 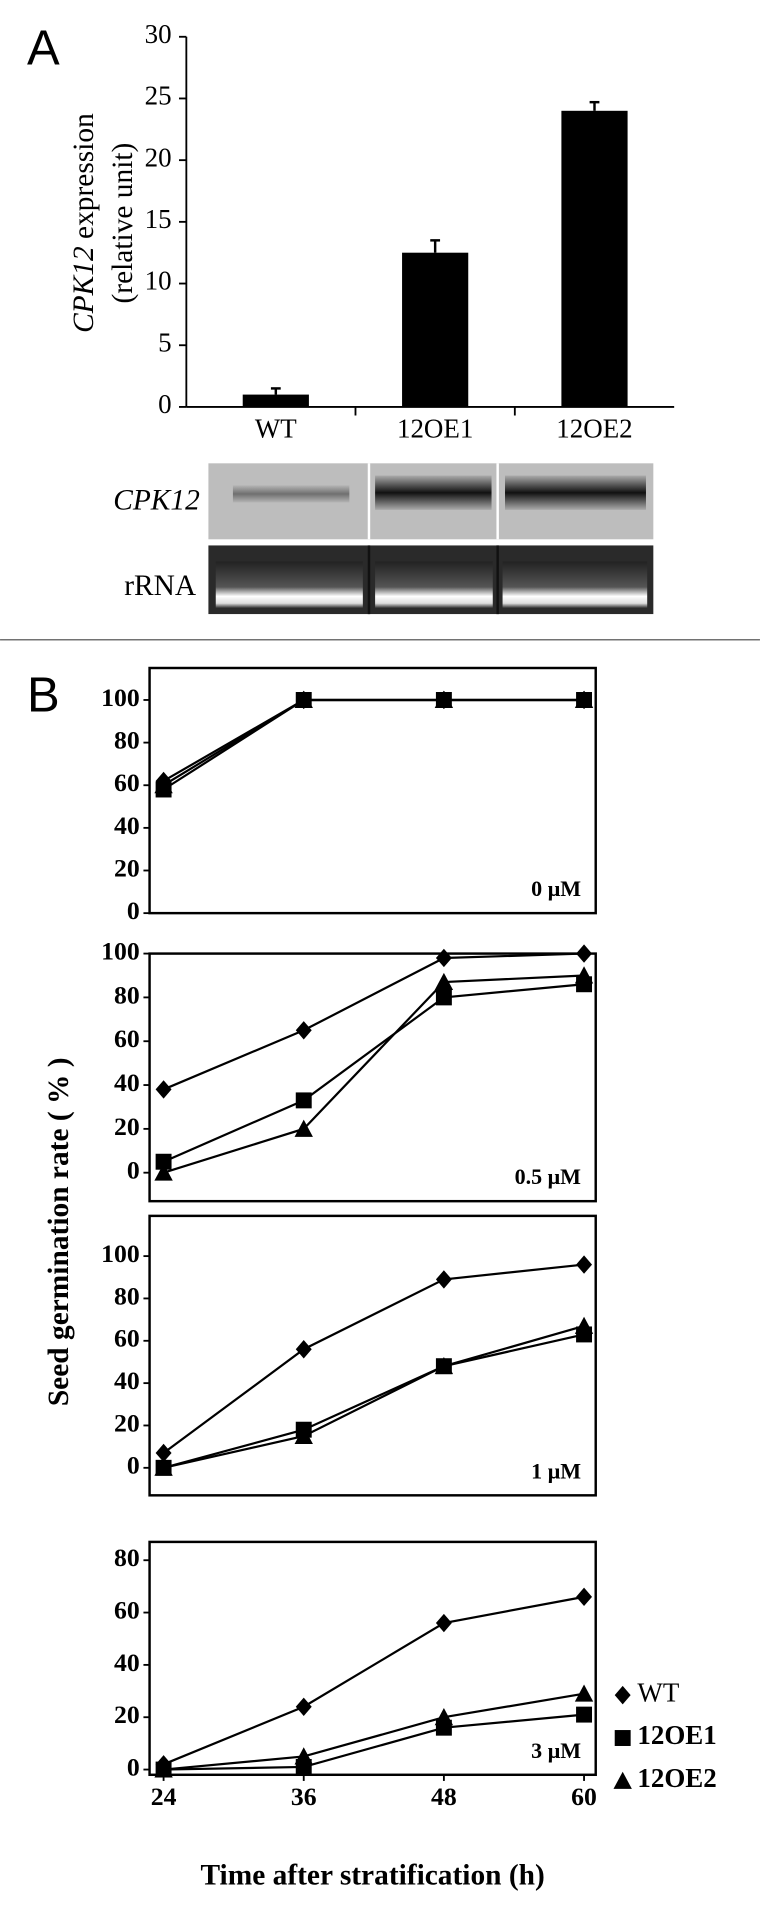 What do you see at coordinates (84, 289) in the screenshot?
I see `y-label-gene: CPK12` at bounding box center [84, 289].